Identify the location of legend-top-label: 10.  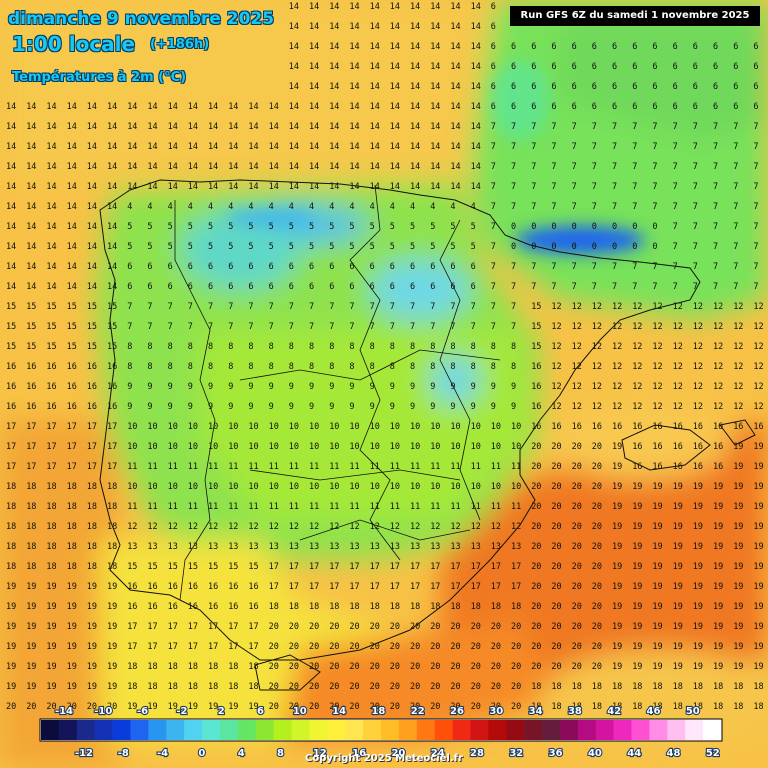
(300, 711).